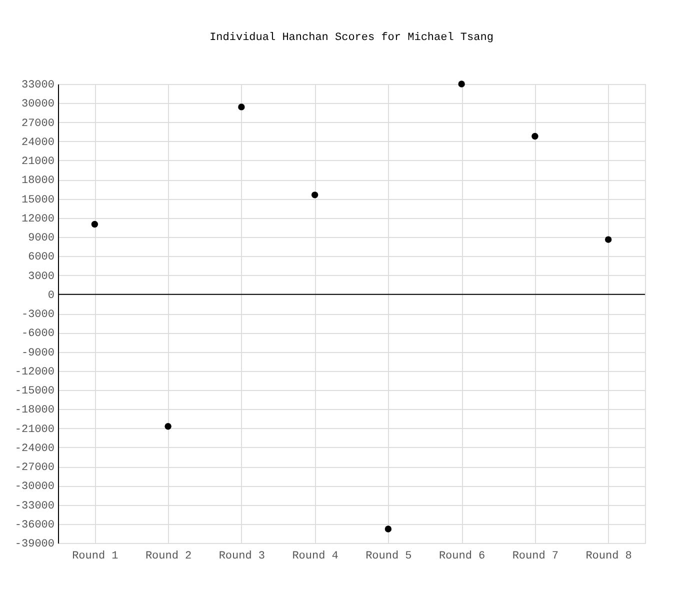  Describe the element at coordinates (34, 448) in the screenshot. I see `y-tick-label: -24000` at that location.